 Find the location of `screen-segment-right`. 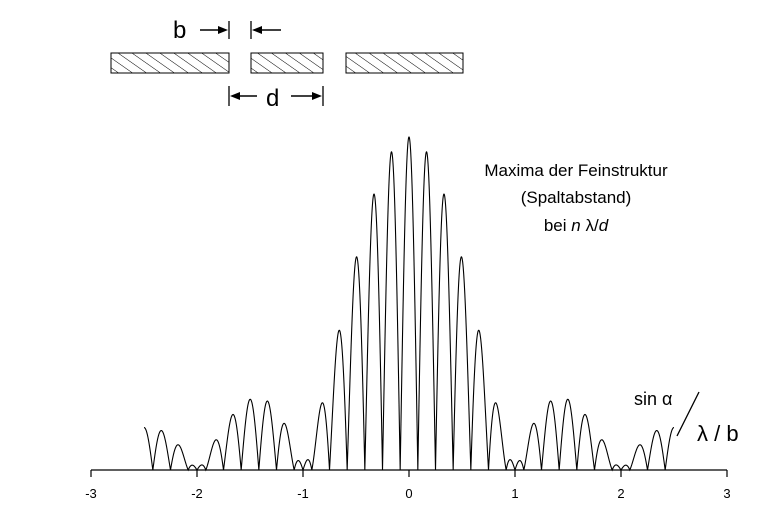

screen-segment-right is located at coordinates (404, 63).